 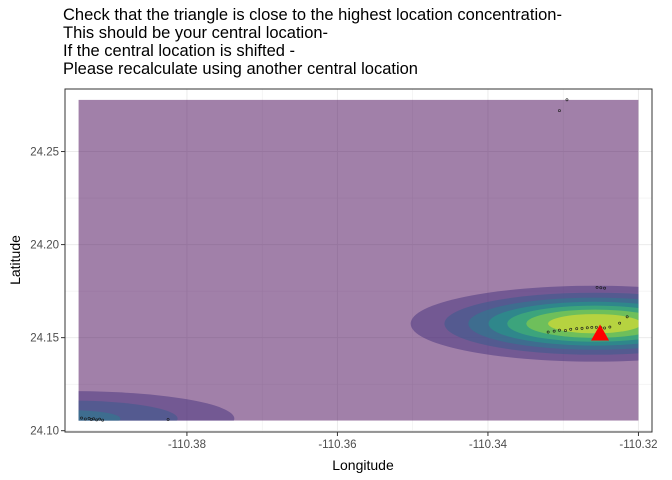 What do you see at coordinates (15, 260) in the screenshot?
I see `y-axis-label: Latitude` at bounding box center [15, 260].